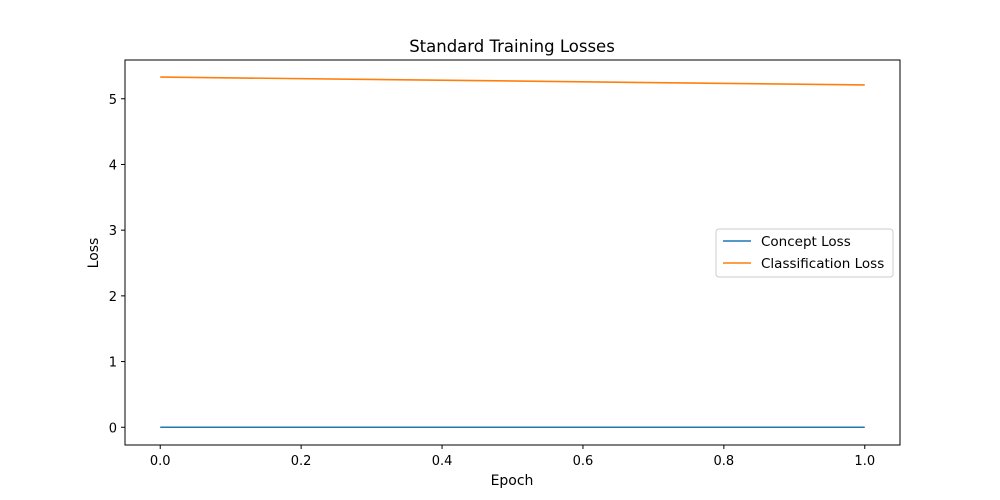 The width and height of the screenshot is (1000, 500). I want to click on x-tick-label: 1.0, so click(864, 461).